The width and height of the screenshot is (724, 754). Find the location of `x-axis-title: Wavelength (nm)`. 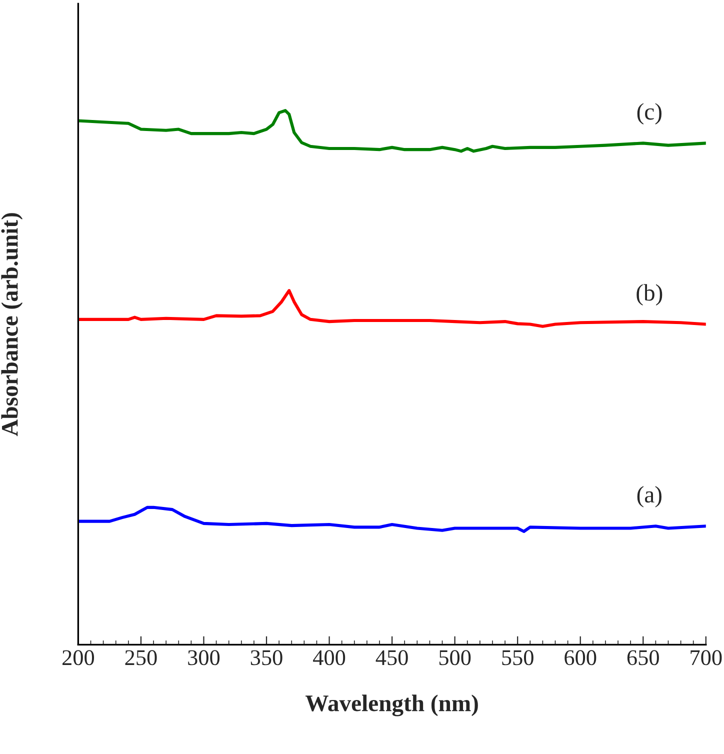

x-axis-title: Wavelength (nm) is located at coordinates (391, 705).